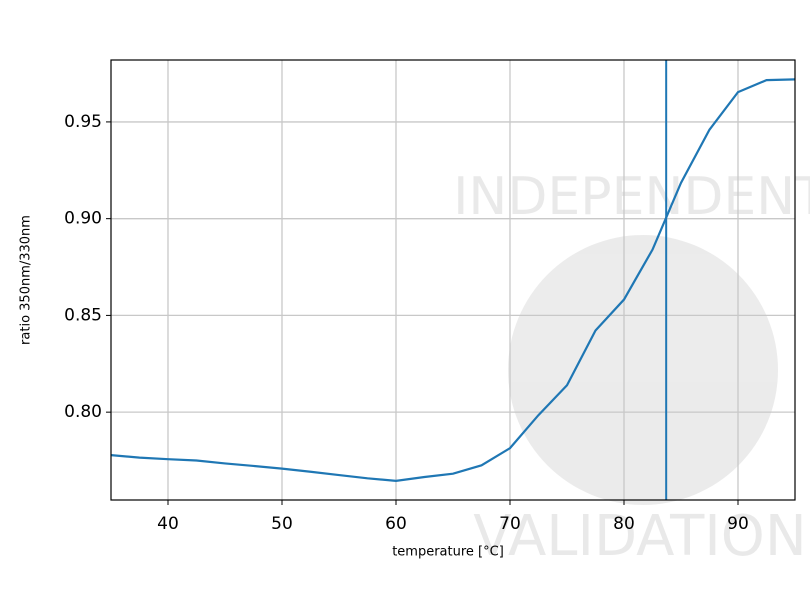 The width and height of the screenshot is (810, 610). Describe the element at coordinates (83, 219) in the screenshot. I see `y-tick-label: 0.90` at that location.